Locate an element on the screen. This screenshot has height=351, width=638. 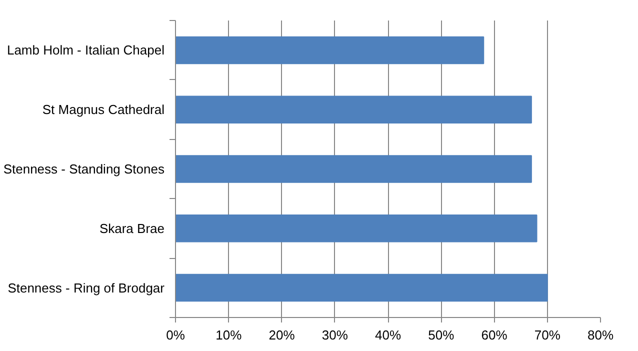
x-tick-label: 80% is located at coordinates (600, 335).